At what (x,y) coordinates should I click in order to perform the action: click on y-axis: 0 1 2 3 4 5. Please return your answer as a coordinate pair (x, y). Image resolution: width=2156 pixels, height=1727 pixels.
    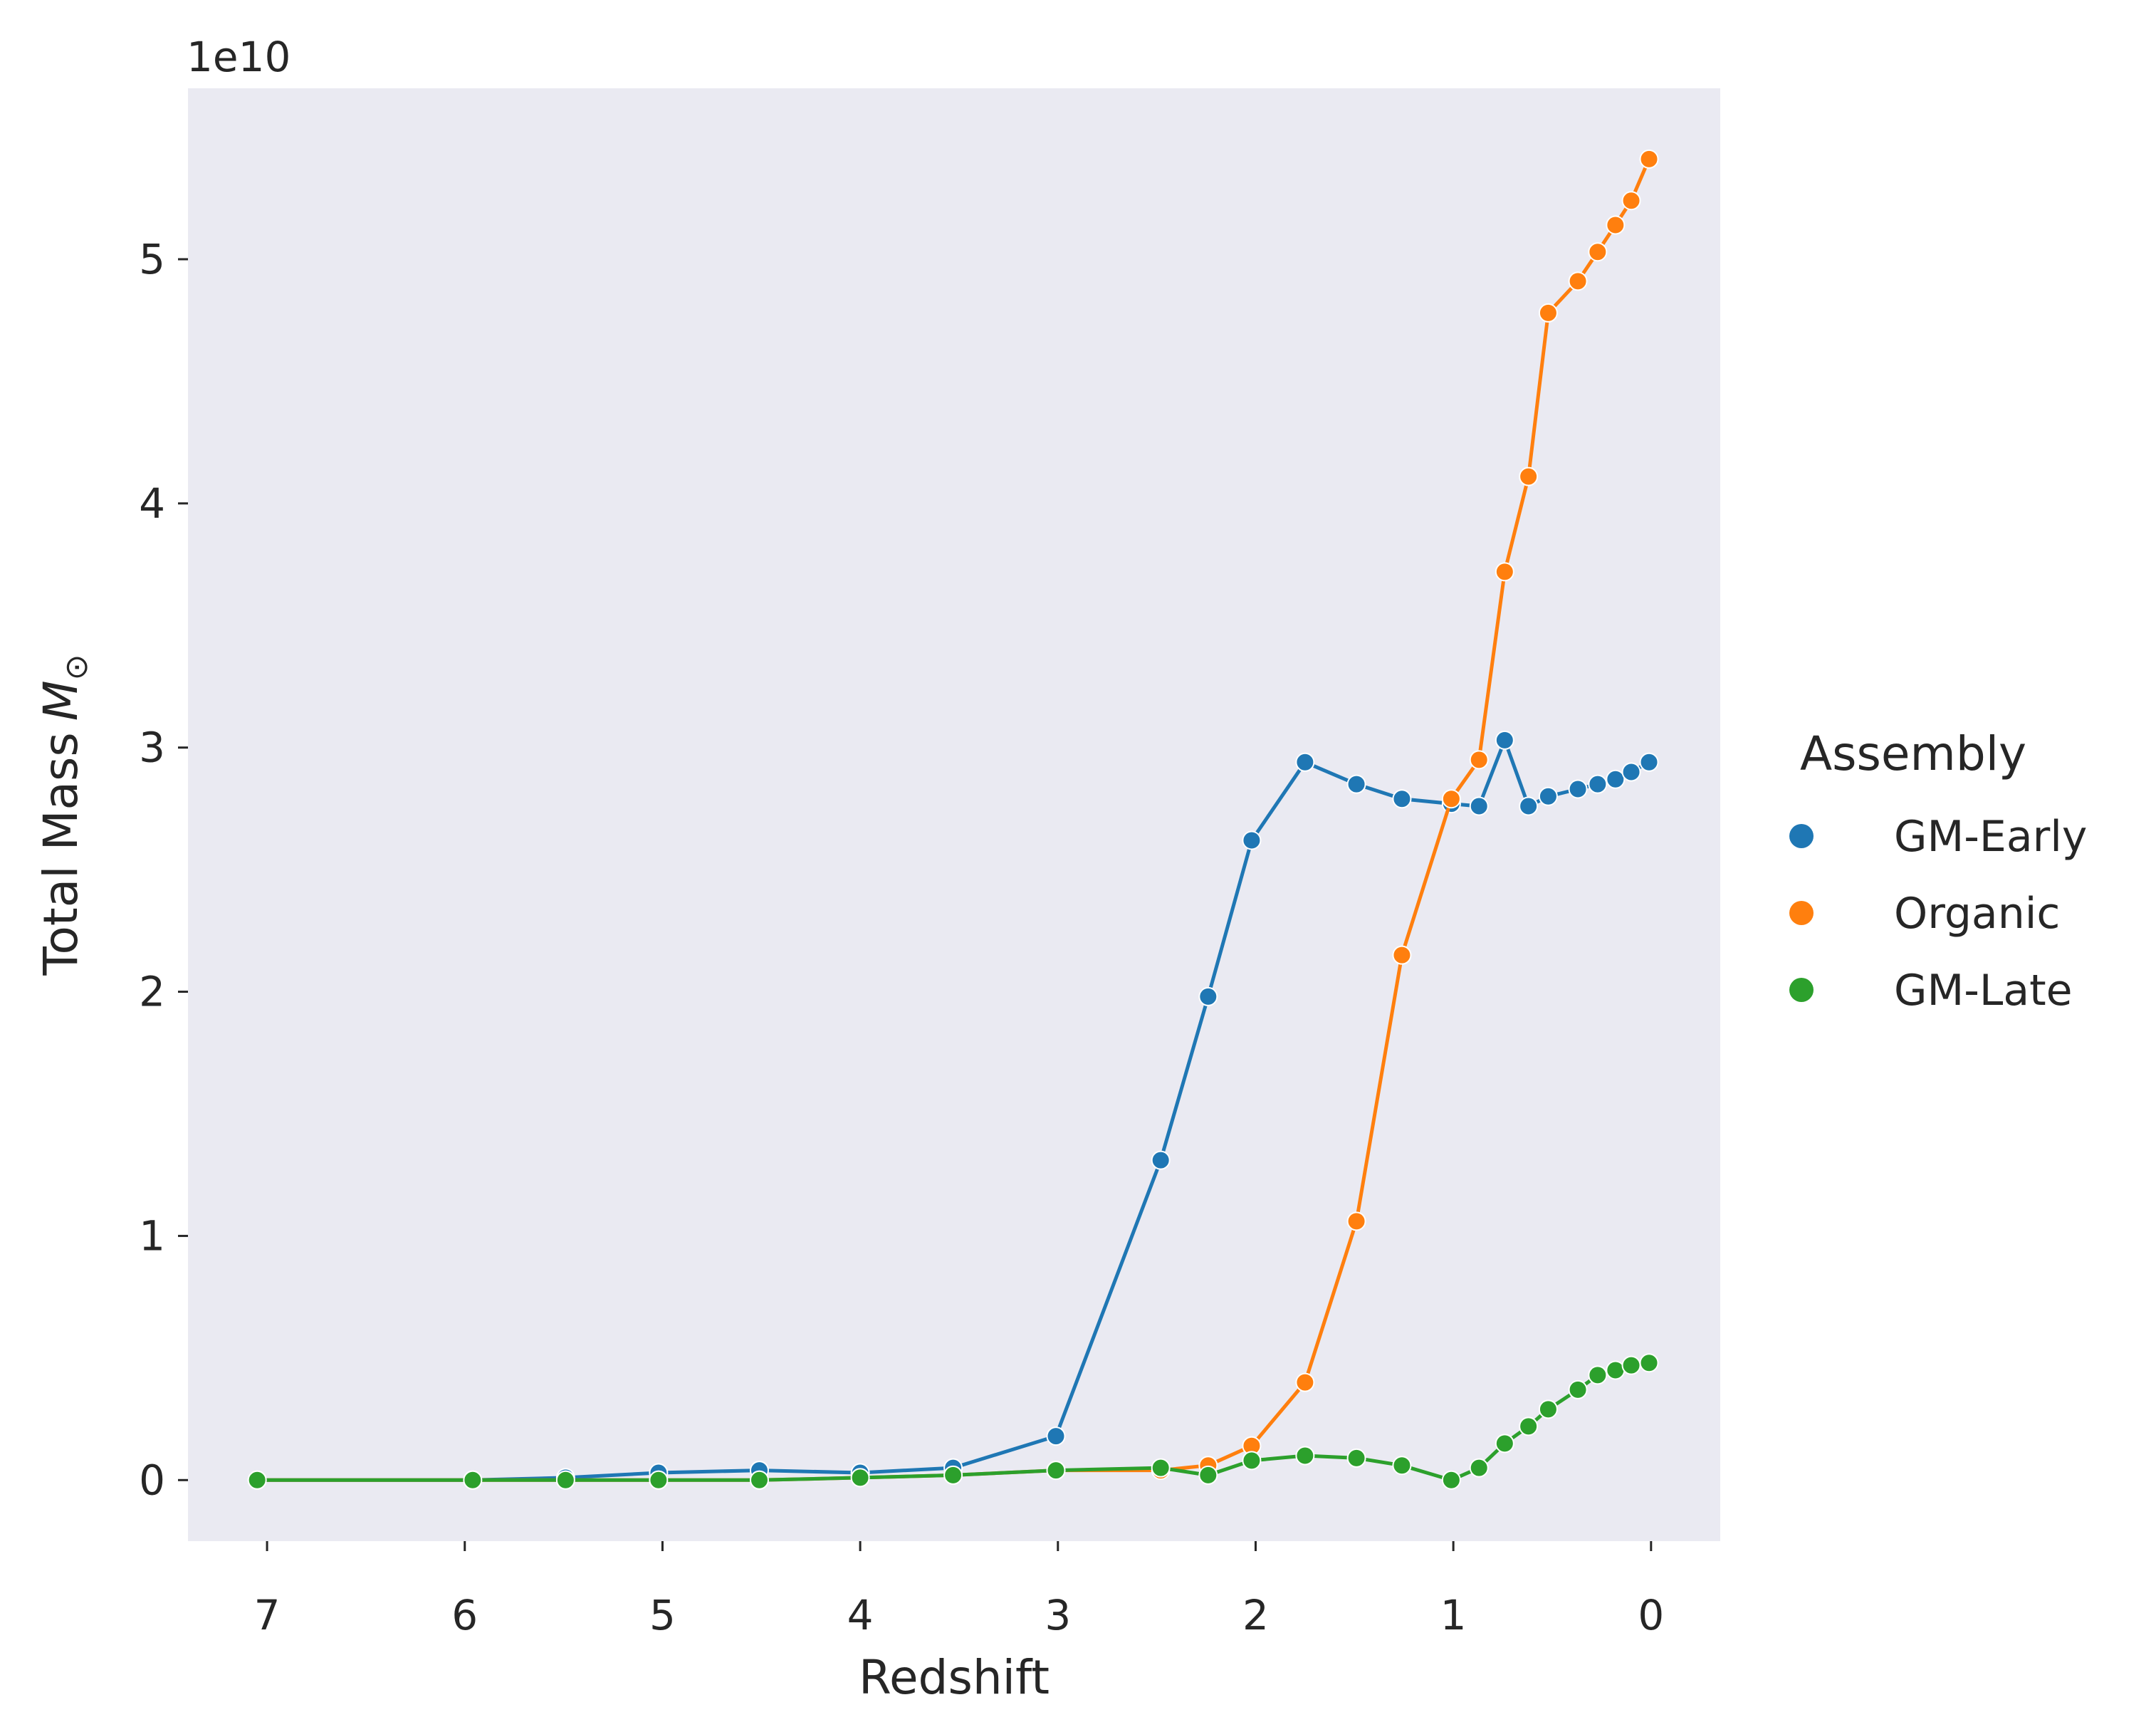
    Looking at the image, I should click on (163, 869).